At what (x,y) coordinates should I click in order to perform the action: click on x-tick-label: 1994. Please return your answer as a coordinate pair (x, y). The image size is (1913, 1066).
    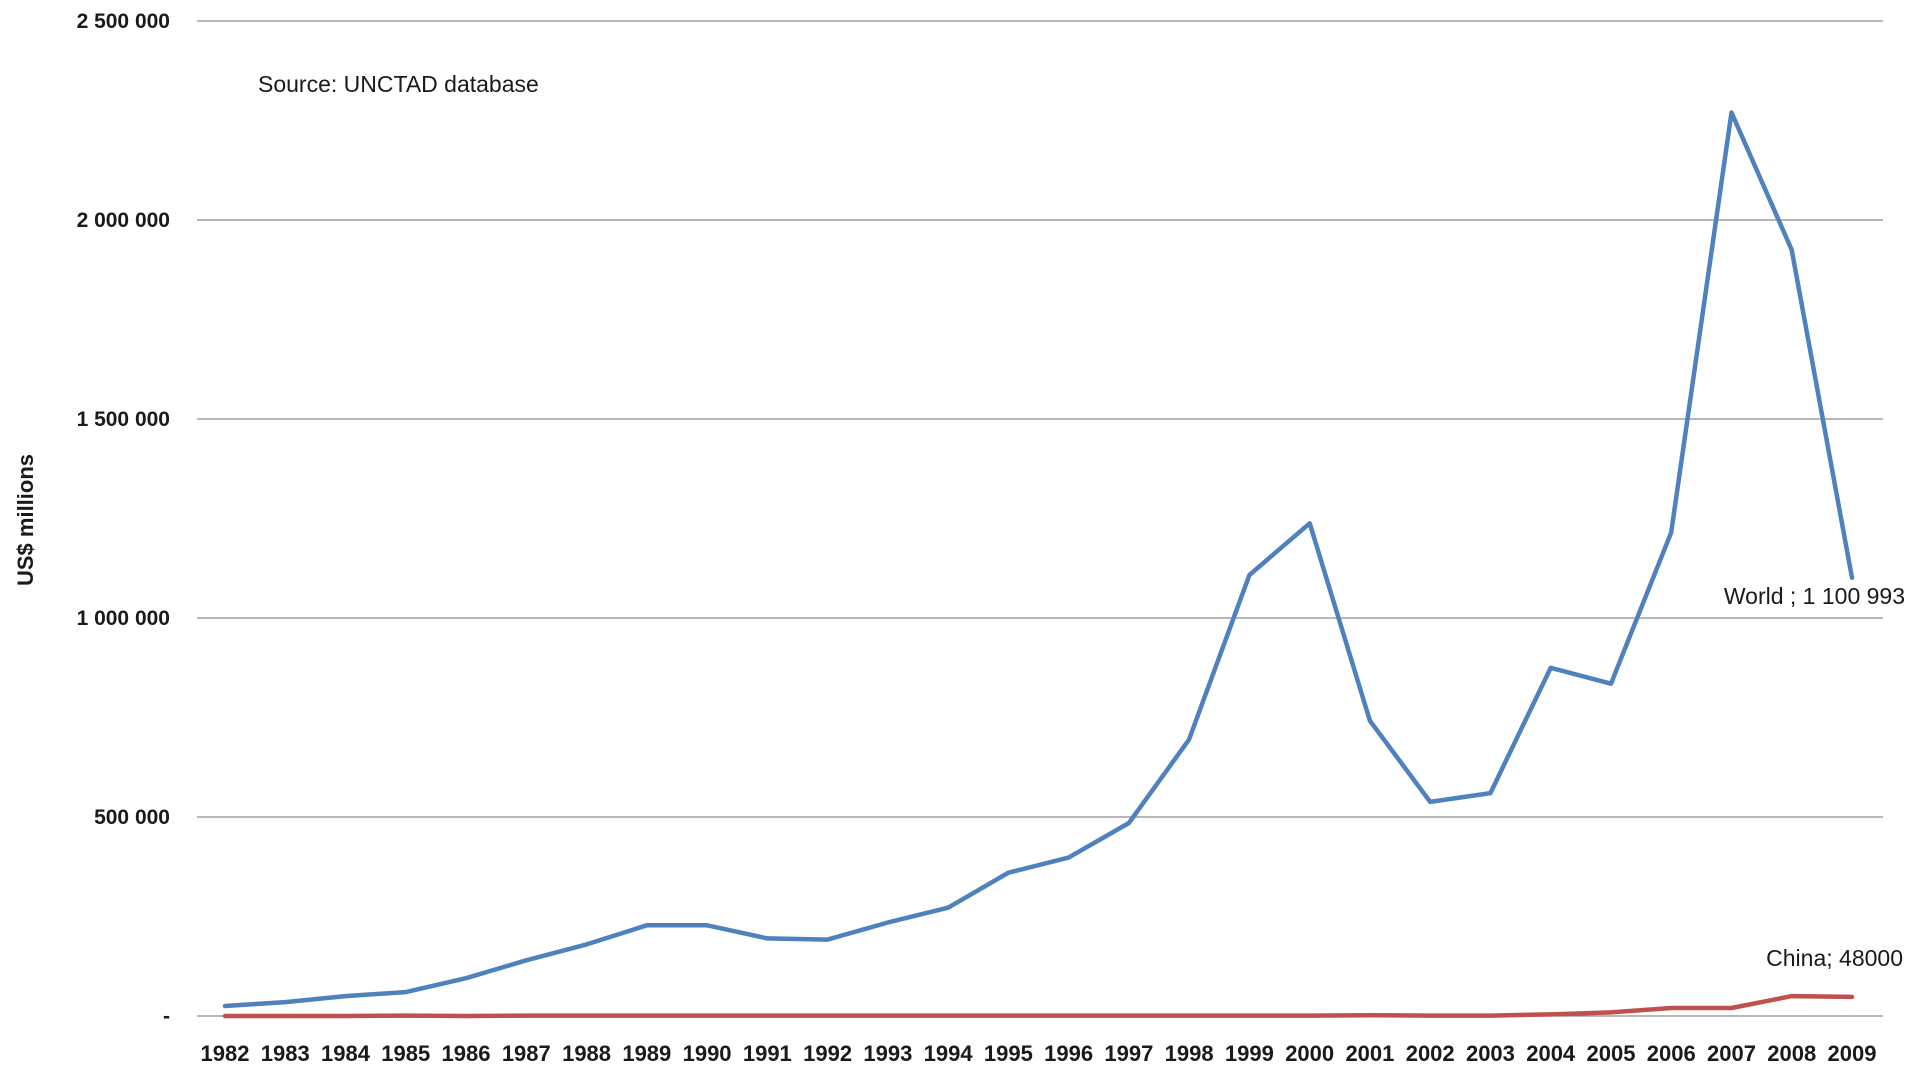
    Looking at the image, I should click on (949, 1053).